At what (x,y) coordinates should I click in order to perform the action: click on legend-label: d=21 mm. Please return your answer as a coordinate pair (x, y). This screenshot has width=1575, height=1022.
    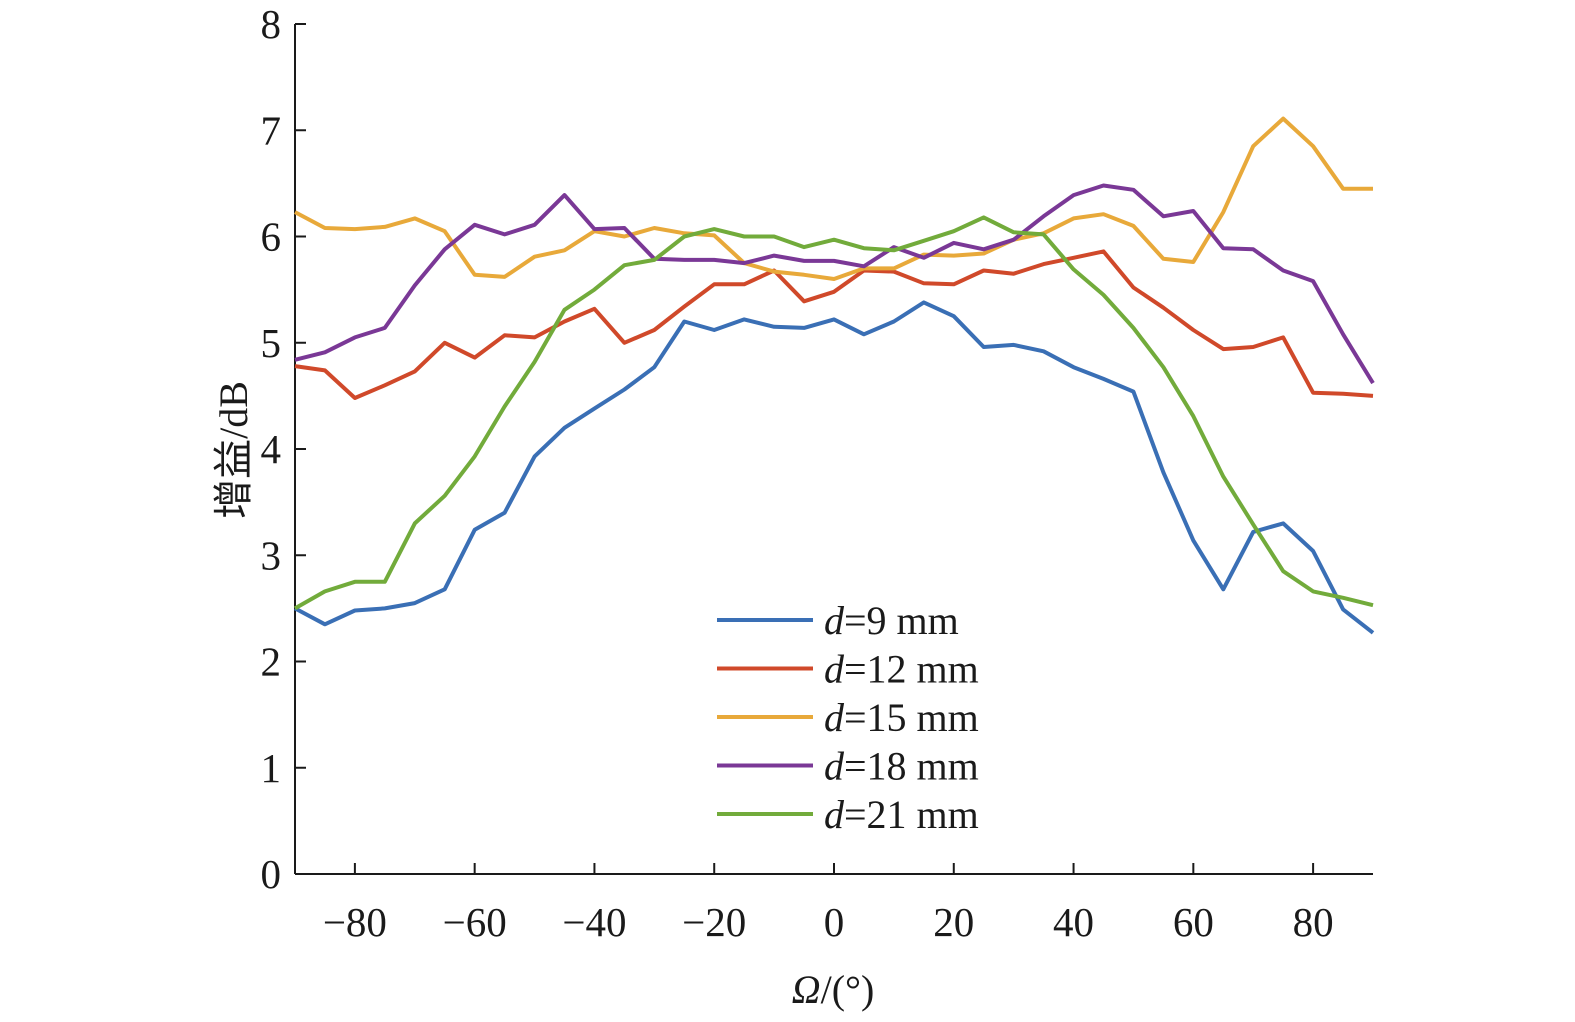
    Looking at the image, I should click on (901, 814).